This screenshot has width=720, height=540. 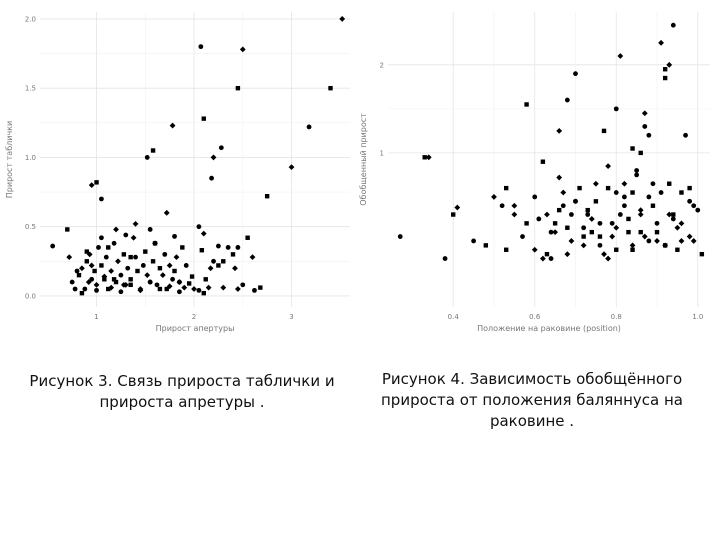 I want to click on caption-line: прироста от положения баляннуса на, so click(x=532, y=400).